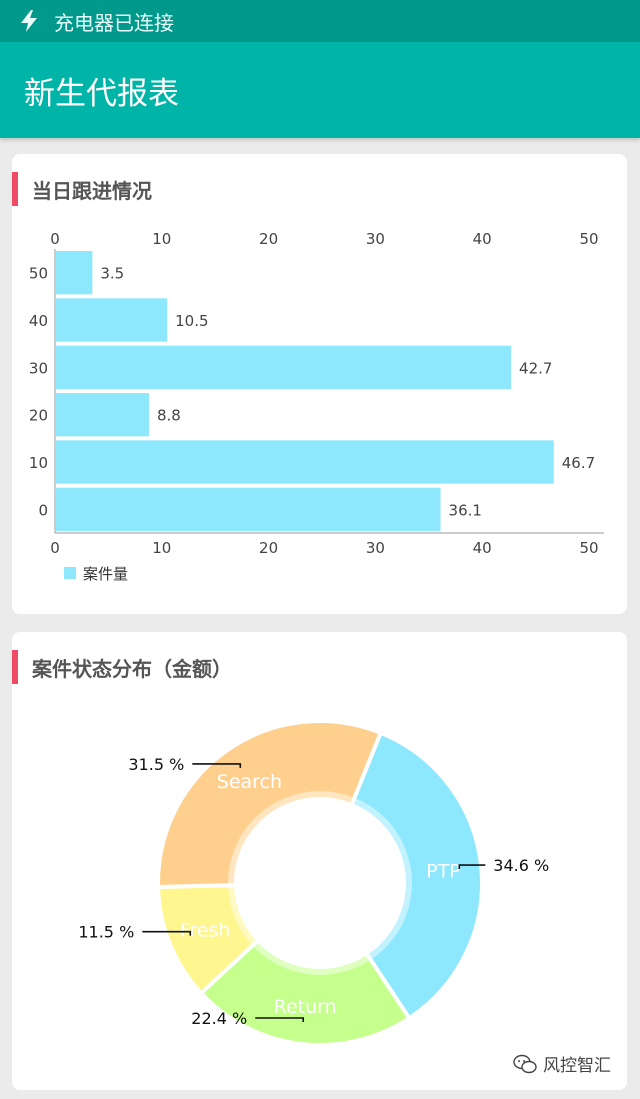 The width and height of the screenshot is (640, 1099). Describe the element at coordinates (320, 90) in the screenshot. I see `app-bar: 新生代报表` at that location.